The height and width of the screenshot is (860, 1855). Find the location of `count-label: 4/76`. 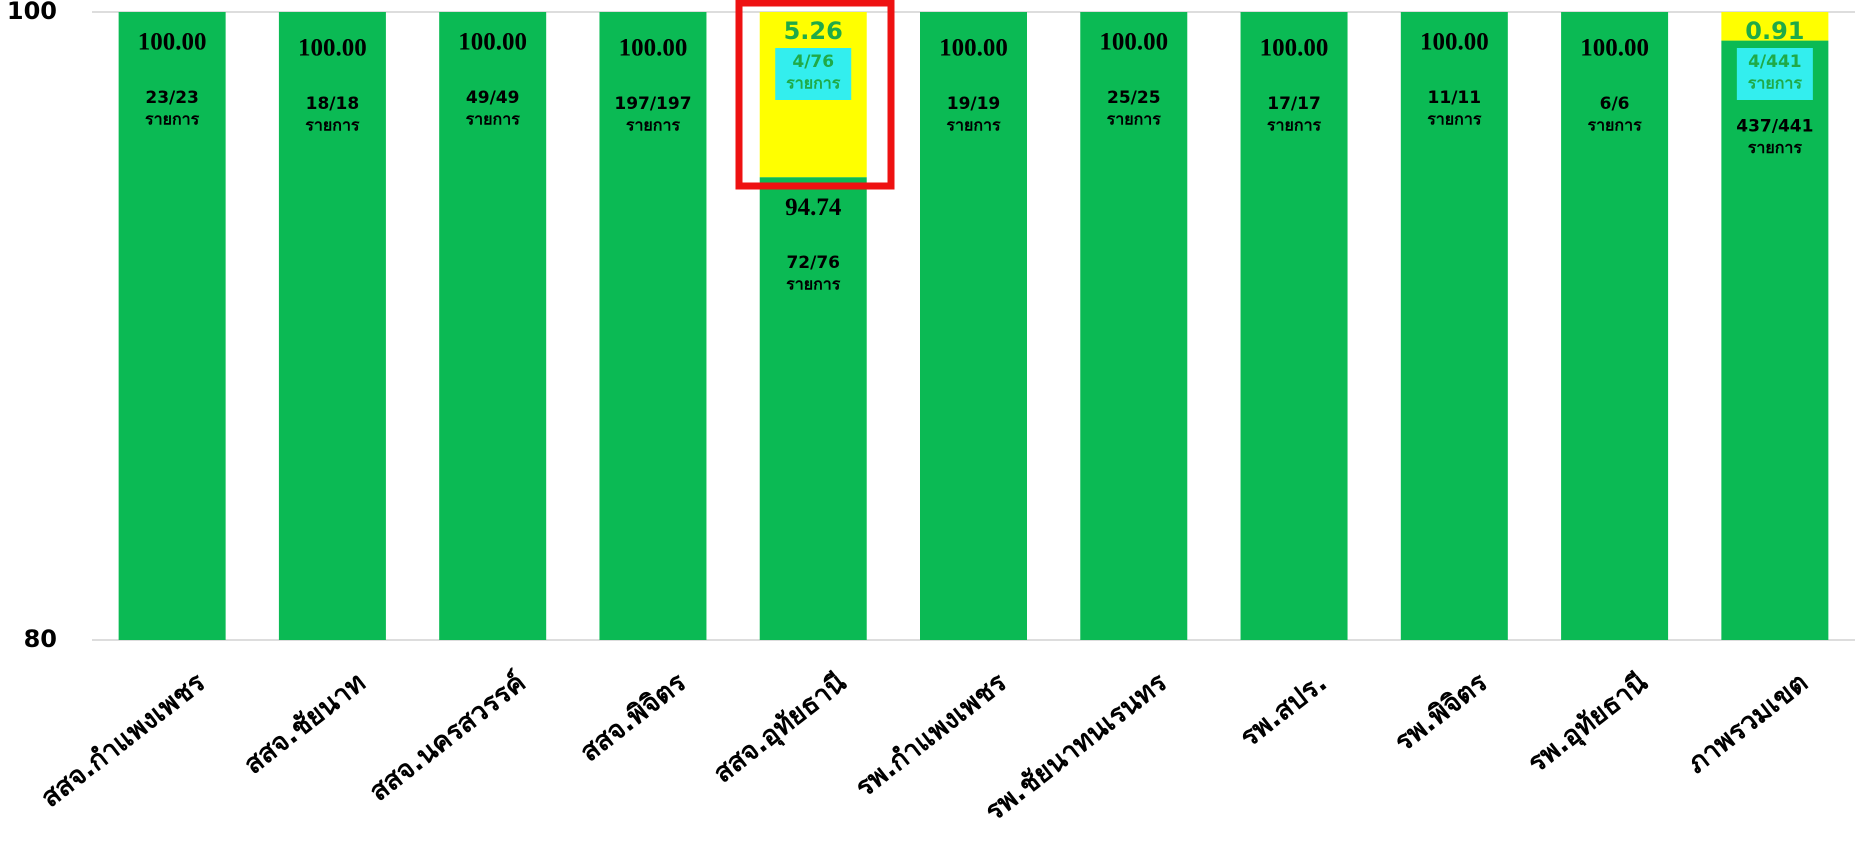

count-label: 4/76 is located at coordinates (813, 62).